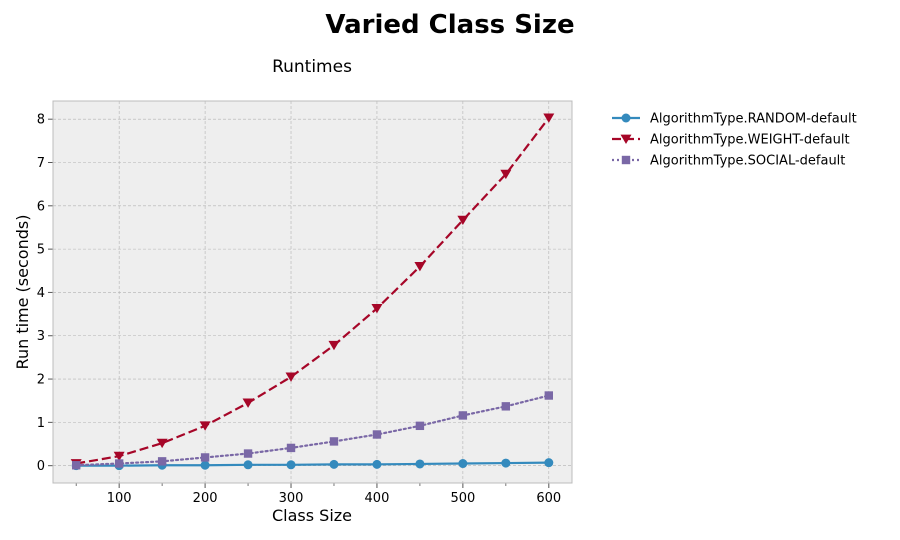 The image size is (900, 540). What do you see at coordinates (312, 67) in the screenshot?
I see `chart-title: Runtimes` at bounding box center [312, 67].